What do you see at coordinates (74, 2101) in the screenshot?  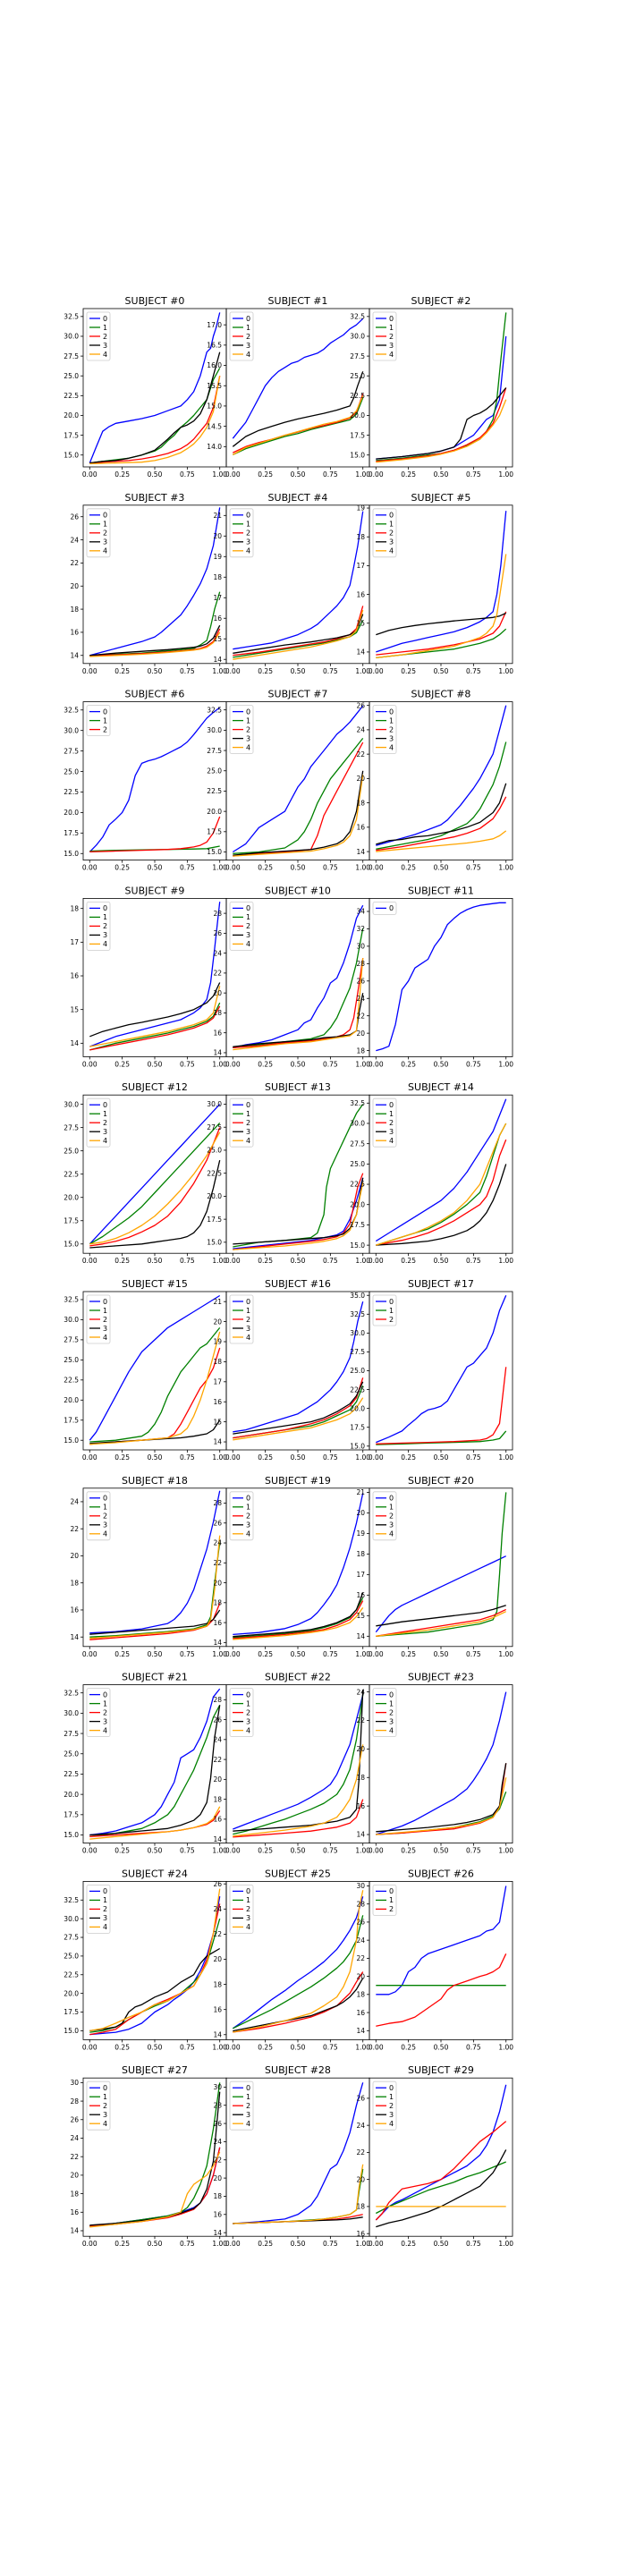 I see `y-tick-label: 28` at bounding box center [74, 2101].